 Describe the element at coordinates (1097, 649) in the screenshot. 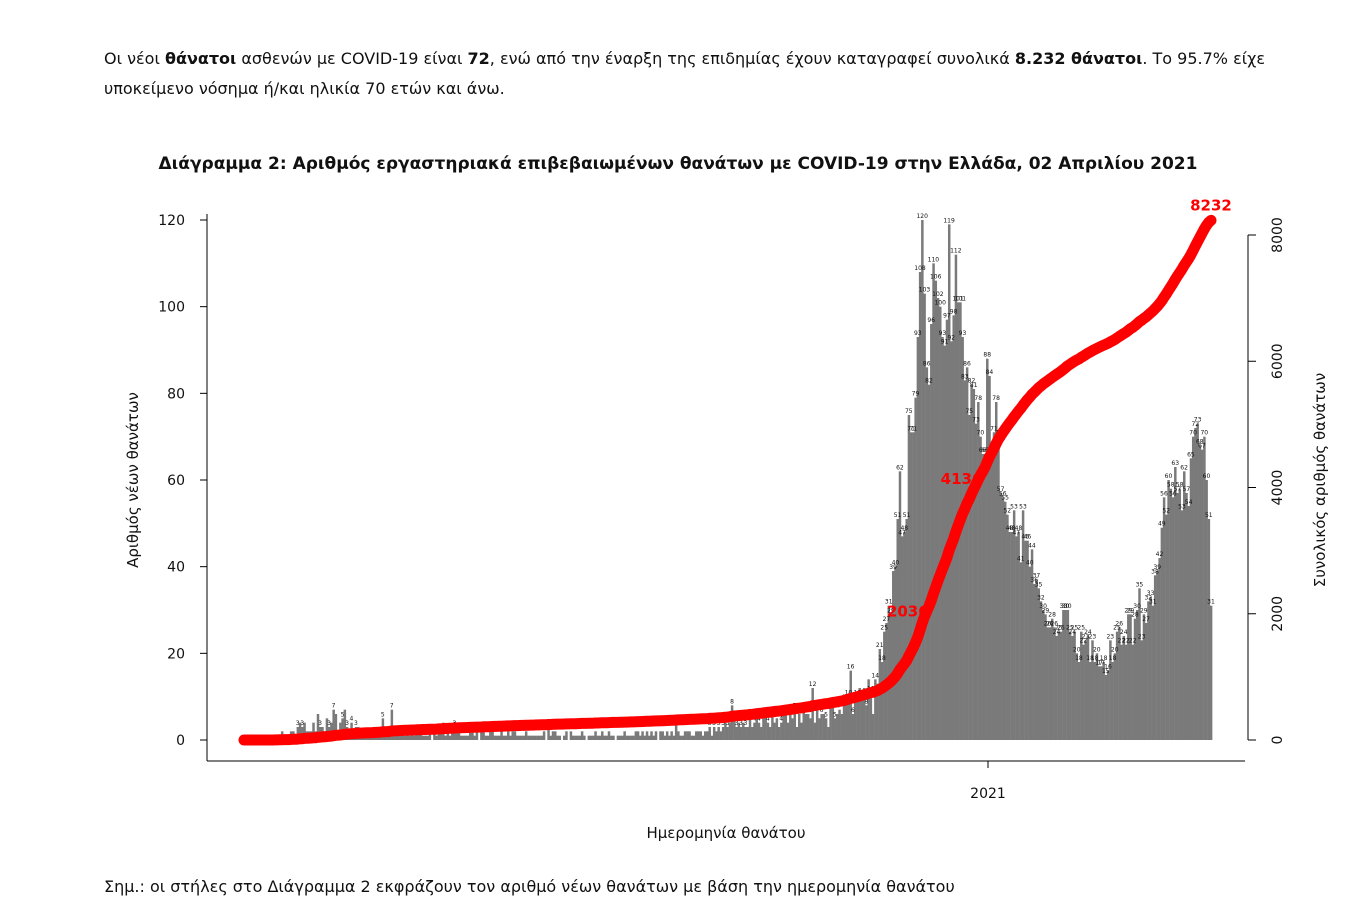

I see `bar-data-label: 20` at that location.